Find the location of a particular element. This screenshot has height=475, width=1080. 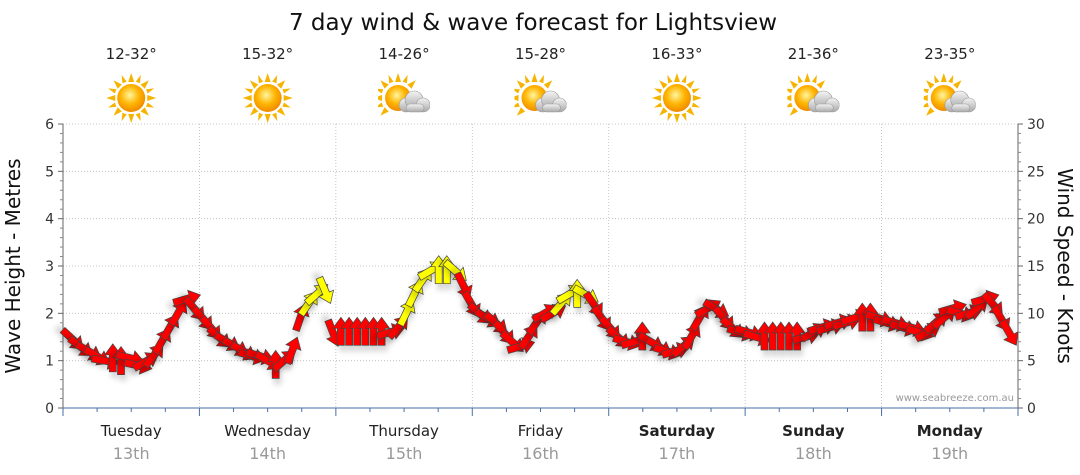

day-date-label: 14th is located at coordinates (267, 453).